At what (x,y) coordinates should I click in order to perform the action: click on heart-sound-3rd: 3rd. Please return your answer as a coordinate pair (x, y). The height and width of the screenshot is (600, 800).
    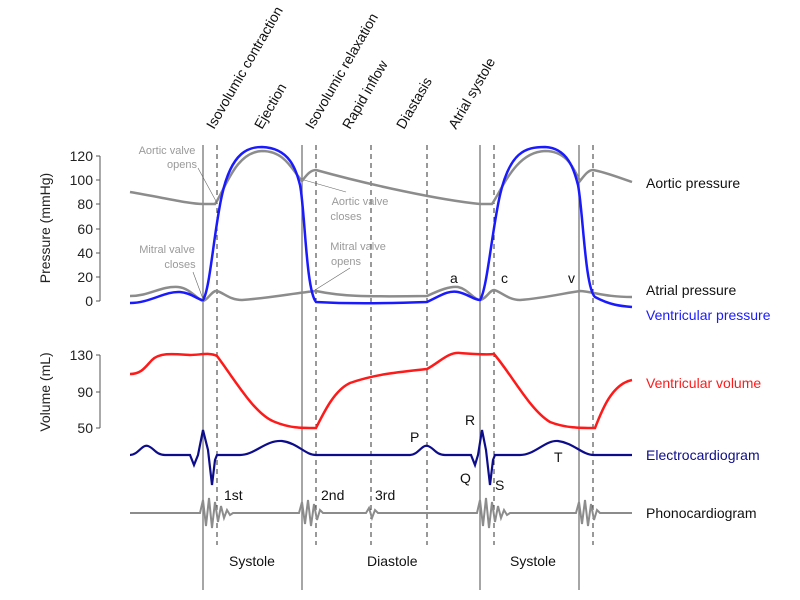
    Looking at the image, I should click on (385, 495).